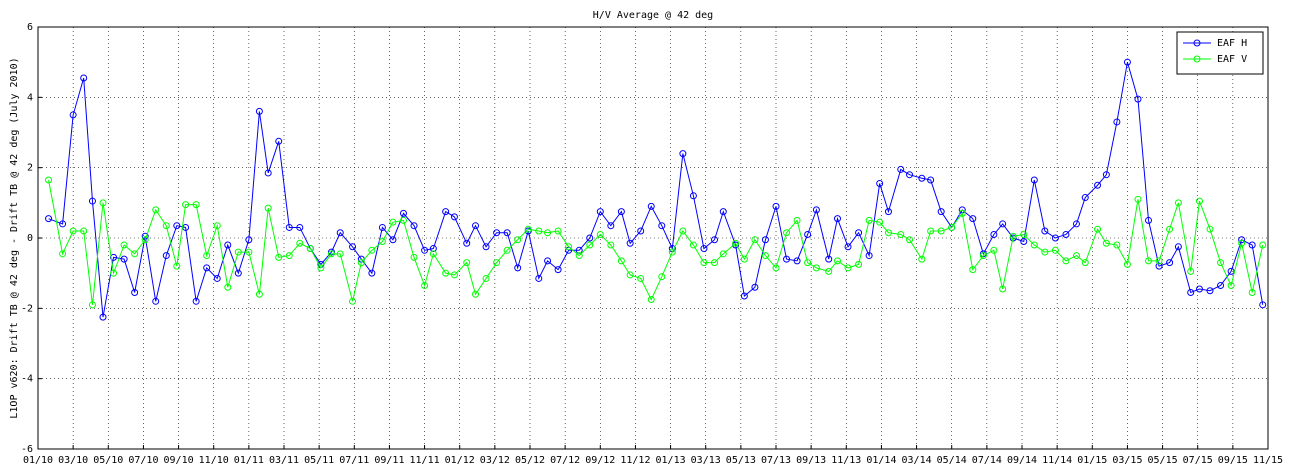  I want to click on x-tick-label: 01/12, so click(460, 460).